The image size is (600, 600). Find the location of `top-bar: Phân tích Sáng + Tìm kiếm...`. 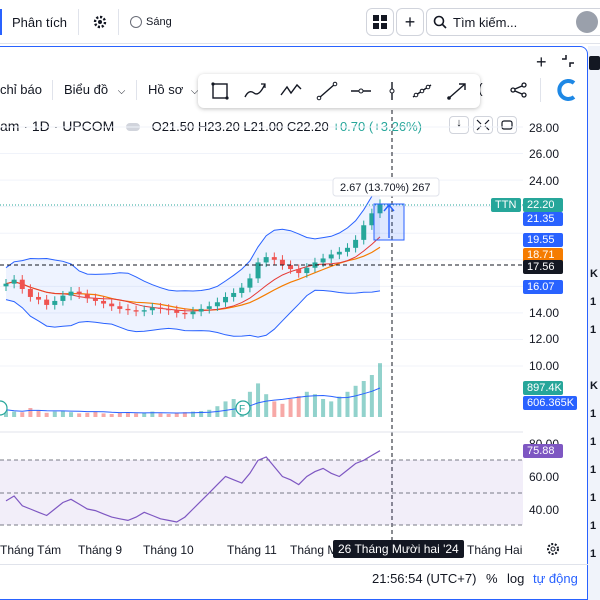

top-bar: Phân tích Sáng + Tìm kiếm... is located at coordinates (300, 22).